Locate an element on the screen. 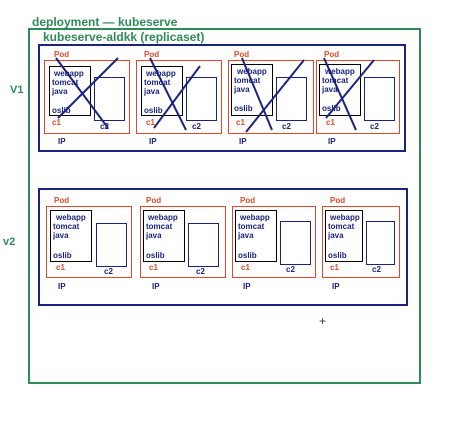 This screenshot has width=453, height=422. v1-label: V1 is located at coordinates (17, 90).